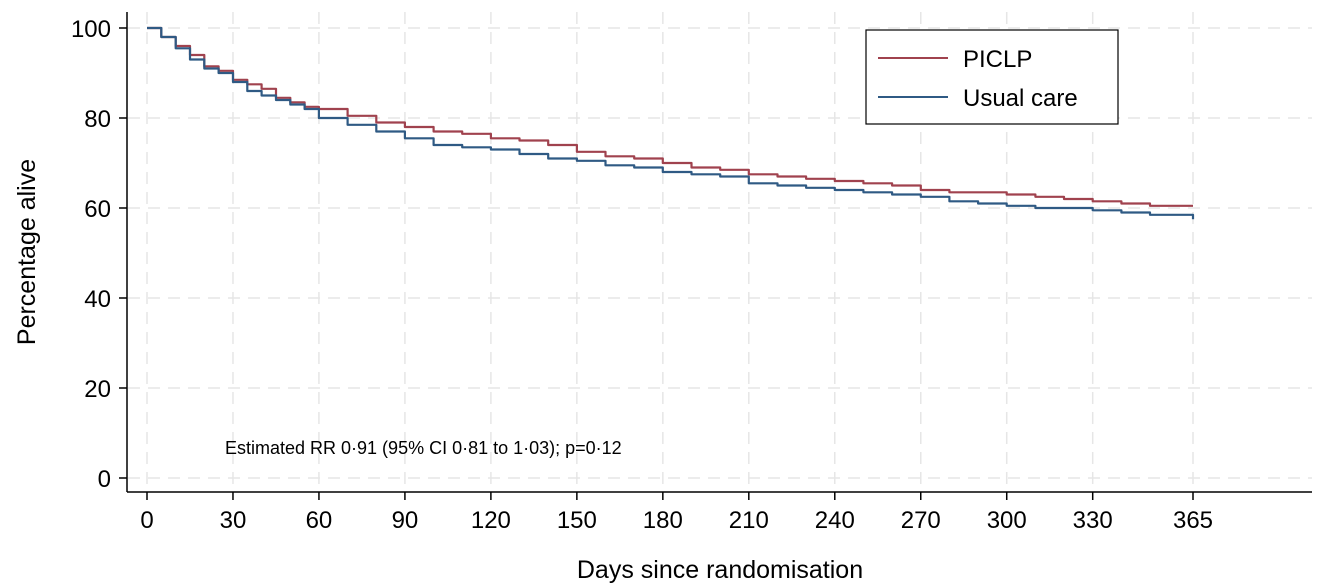  What do you see at coordinates (27, 252) in the screenshot?
I see `y-axis-title: Percentage alive` at bounding box center [27, 252].